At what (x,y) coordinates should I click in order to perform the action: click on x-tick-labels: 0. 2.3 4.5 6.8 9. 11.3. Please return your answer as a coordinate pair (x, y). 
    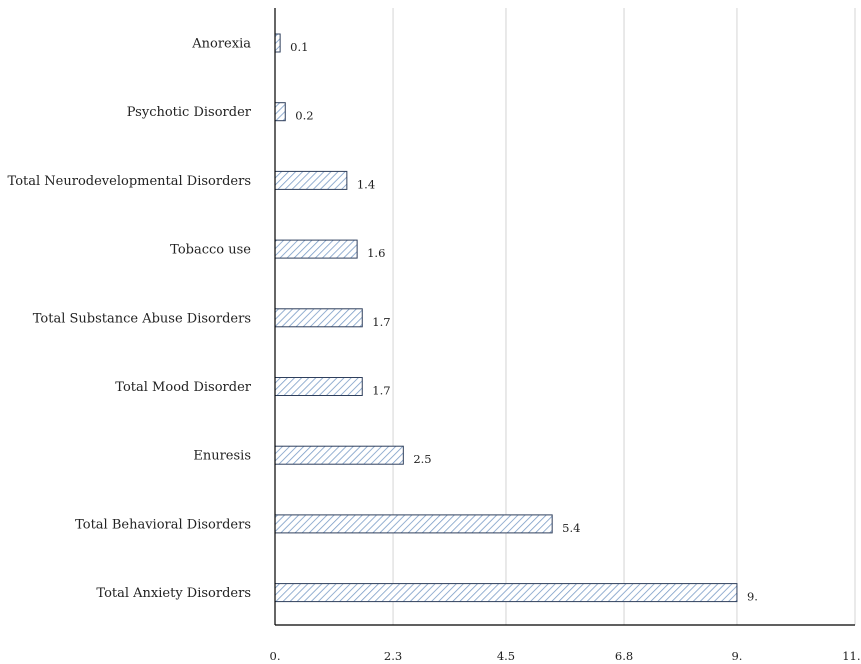
    Looking at the image, I should click on (565, 656).